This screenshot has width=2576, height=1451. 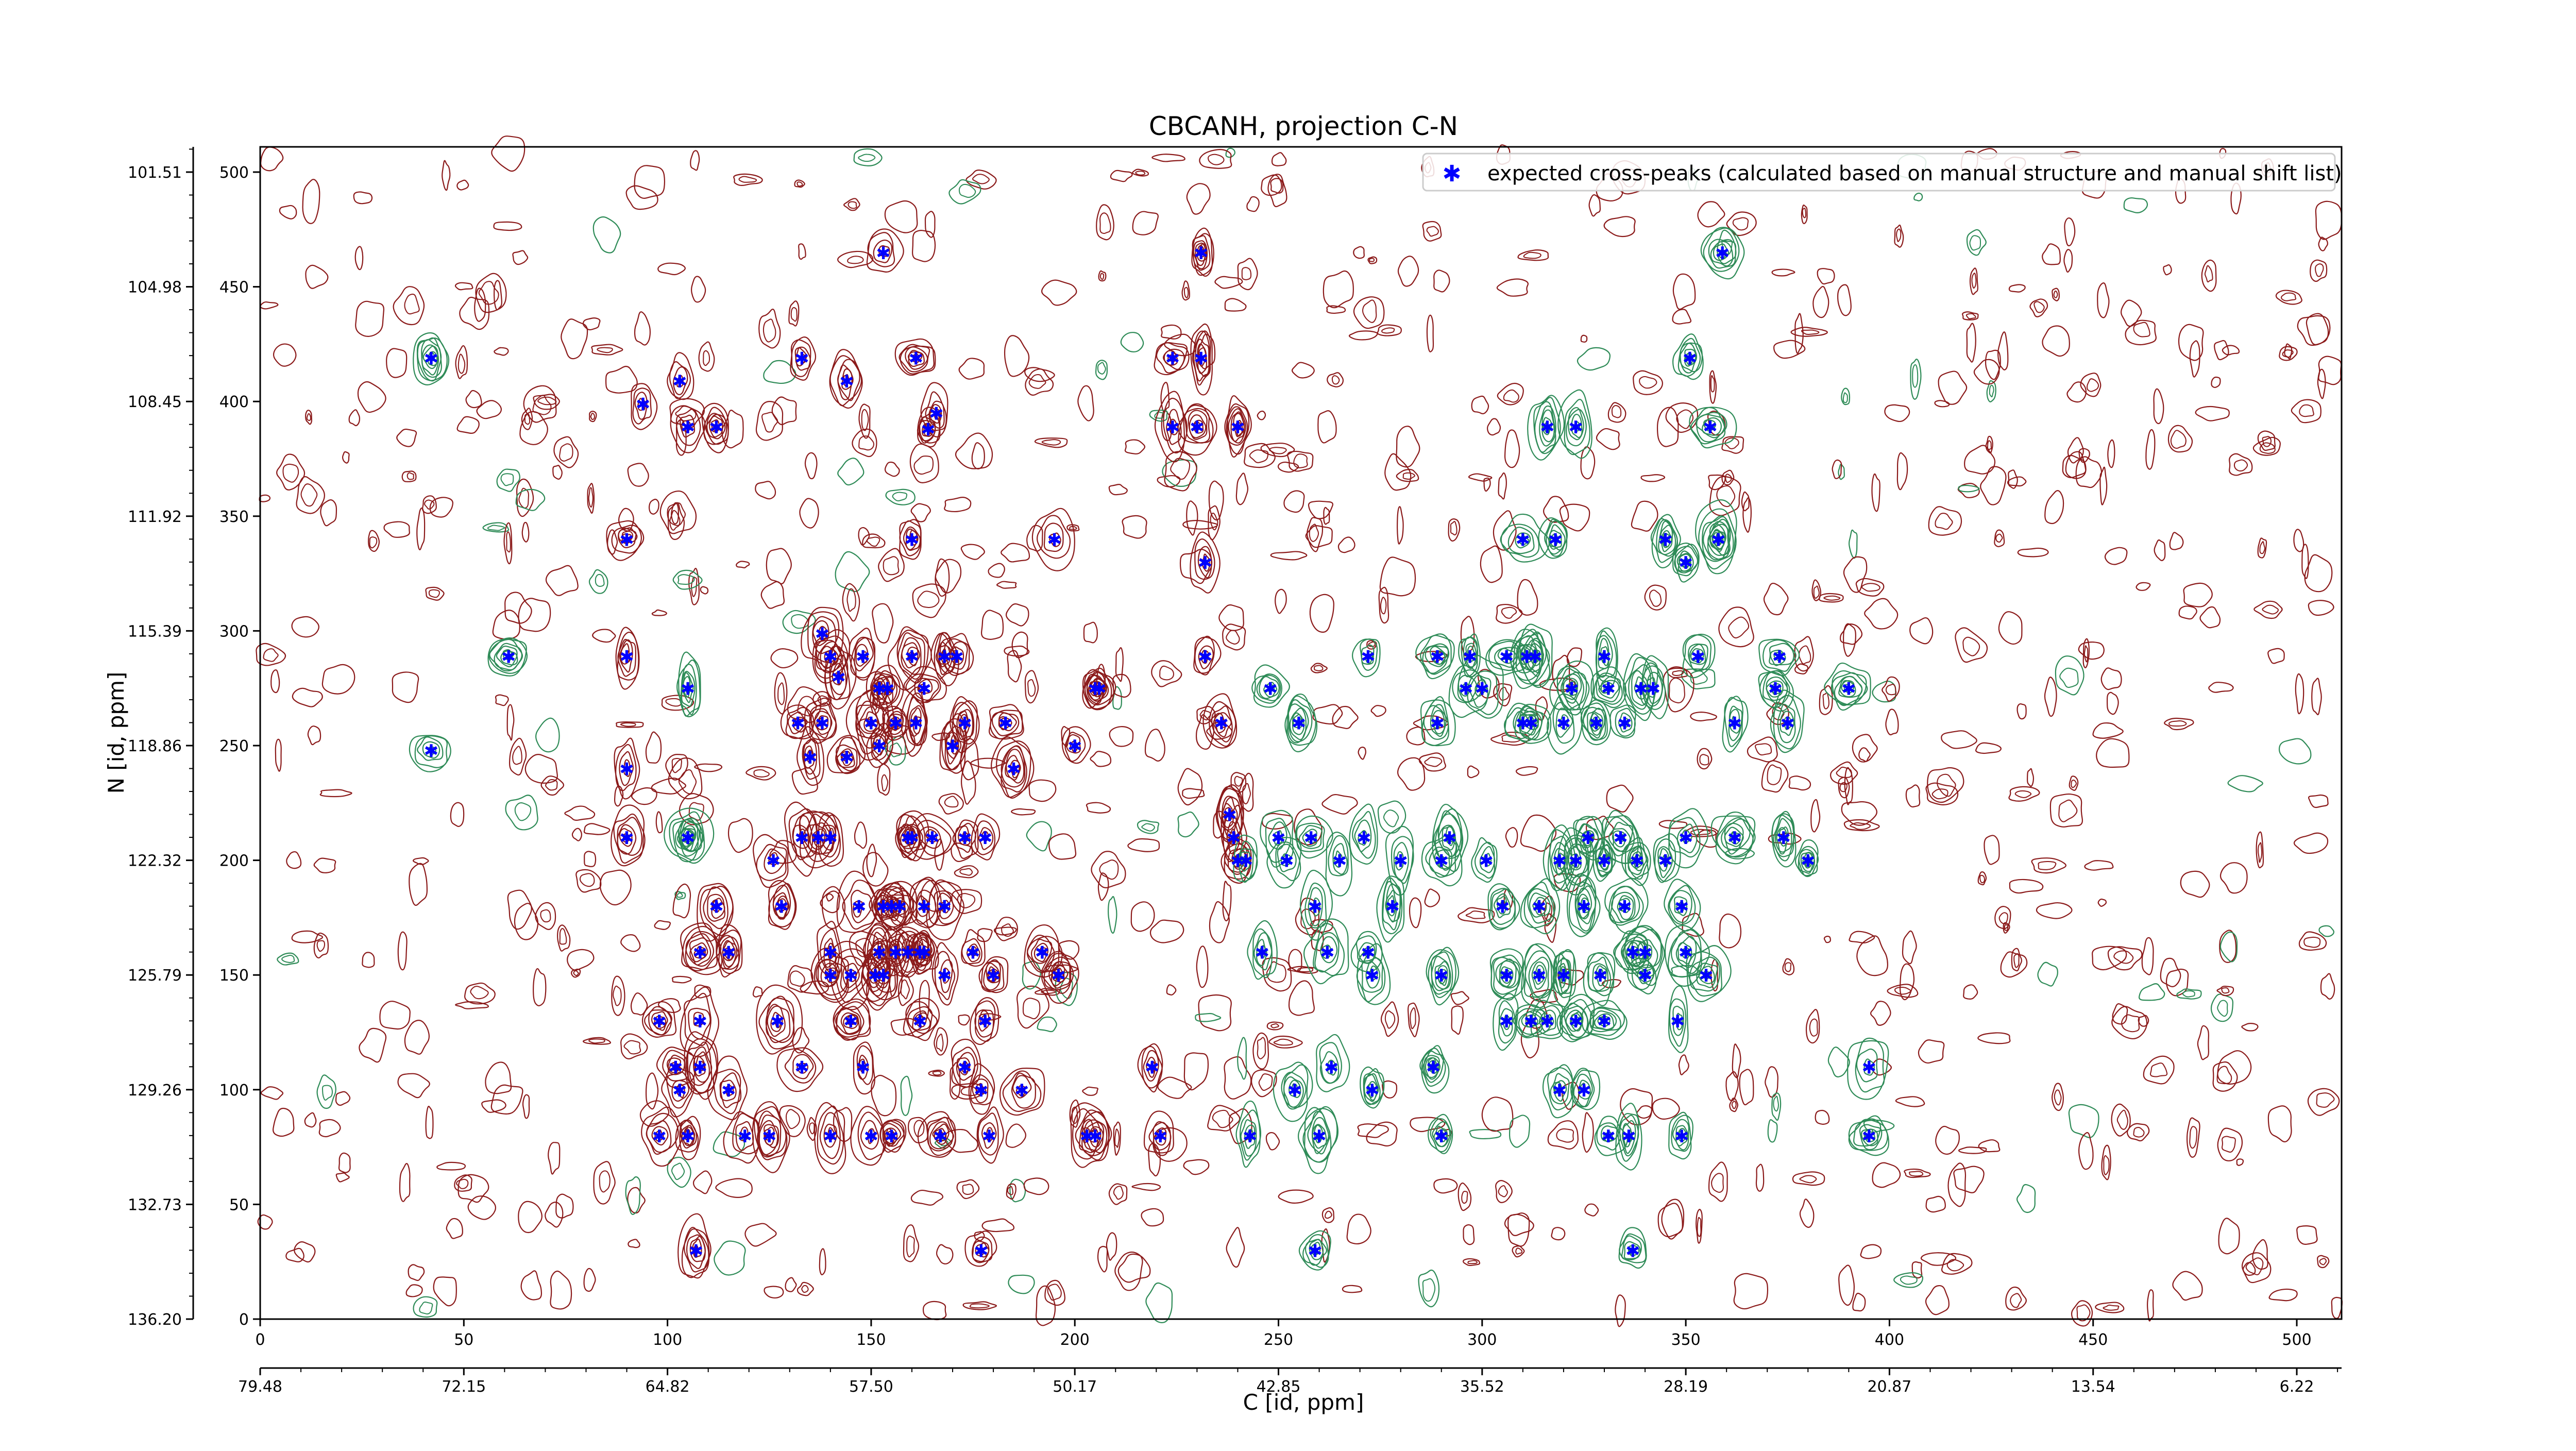 What do you see at coordinates (667, 1340) in the screenshot?
I see `x-index-tick-label: 100` at bounding box center [667, 1340].